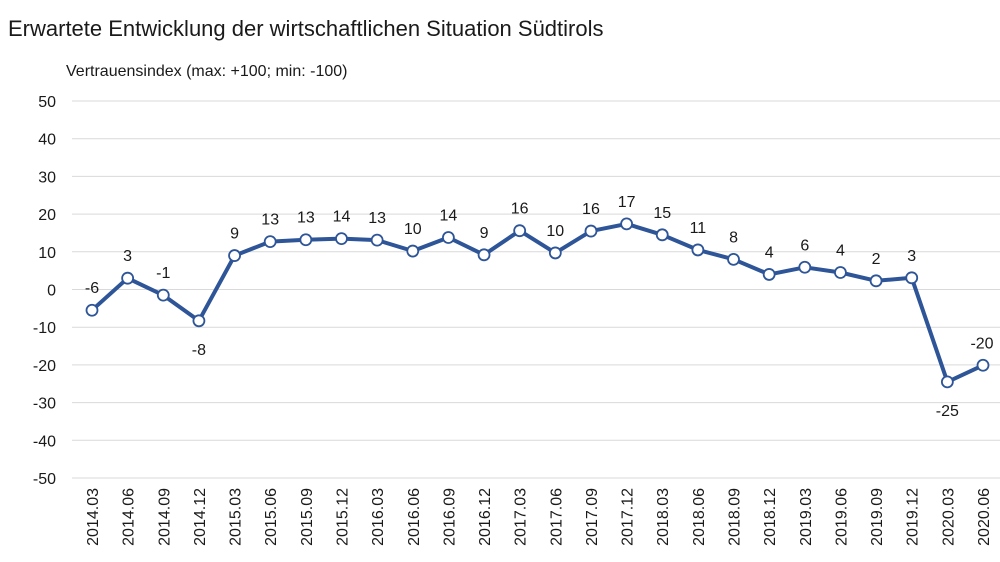 The height and width of the screenshot is (562, 1000). Describe the element at coordinates (699, 517) in the screenshot. I see `x-tick-label: 2018.06` at that location.